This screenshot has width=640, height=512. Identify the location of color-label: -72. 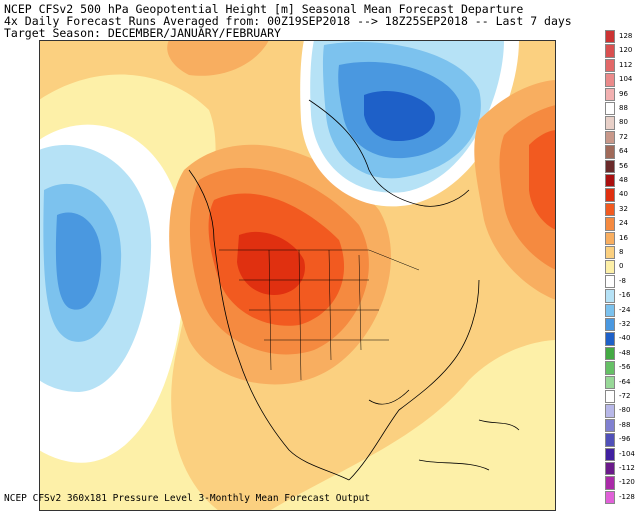
(625, 396).